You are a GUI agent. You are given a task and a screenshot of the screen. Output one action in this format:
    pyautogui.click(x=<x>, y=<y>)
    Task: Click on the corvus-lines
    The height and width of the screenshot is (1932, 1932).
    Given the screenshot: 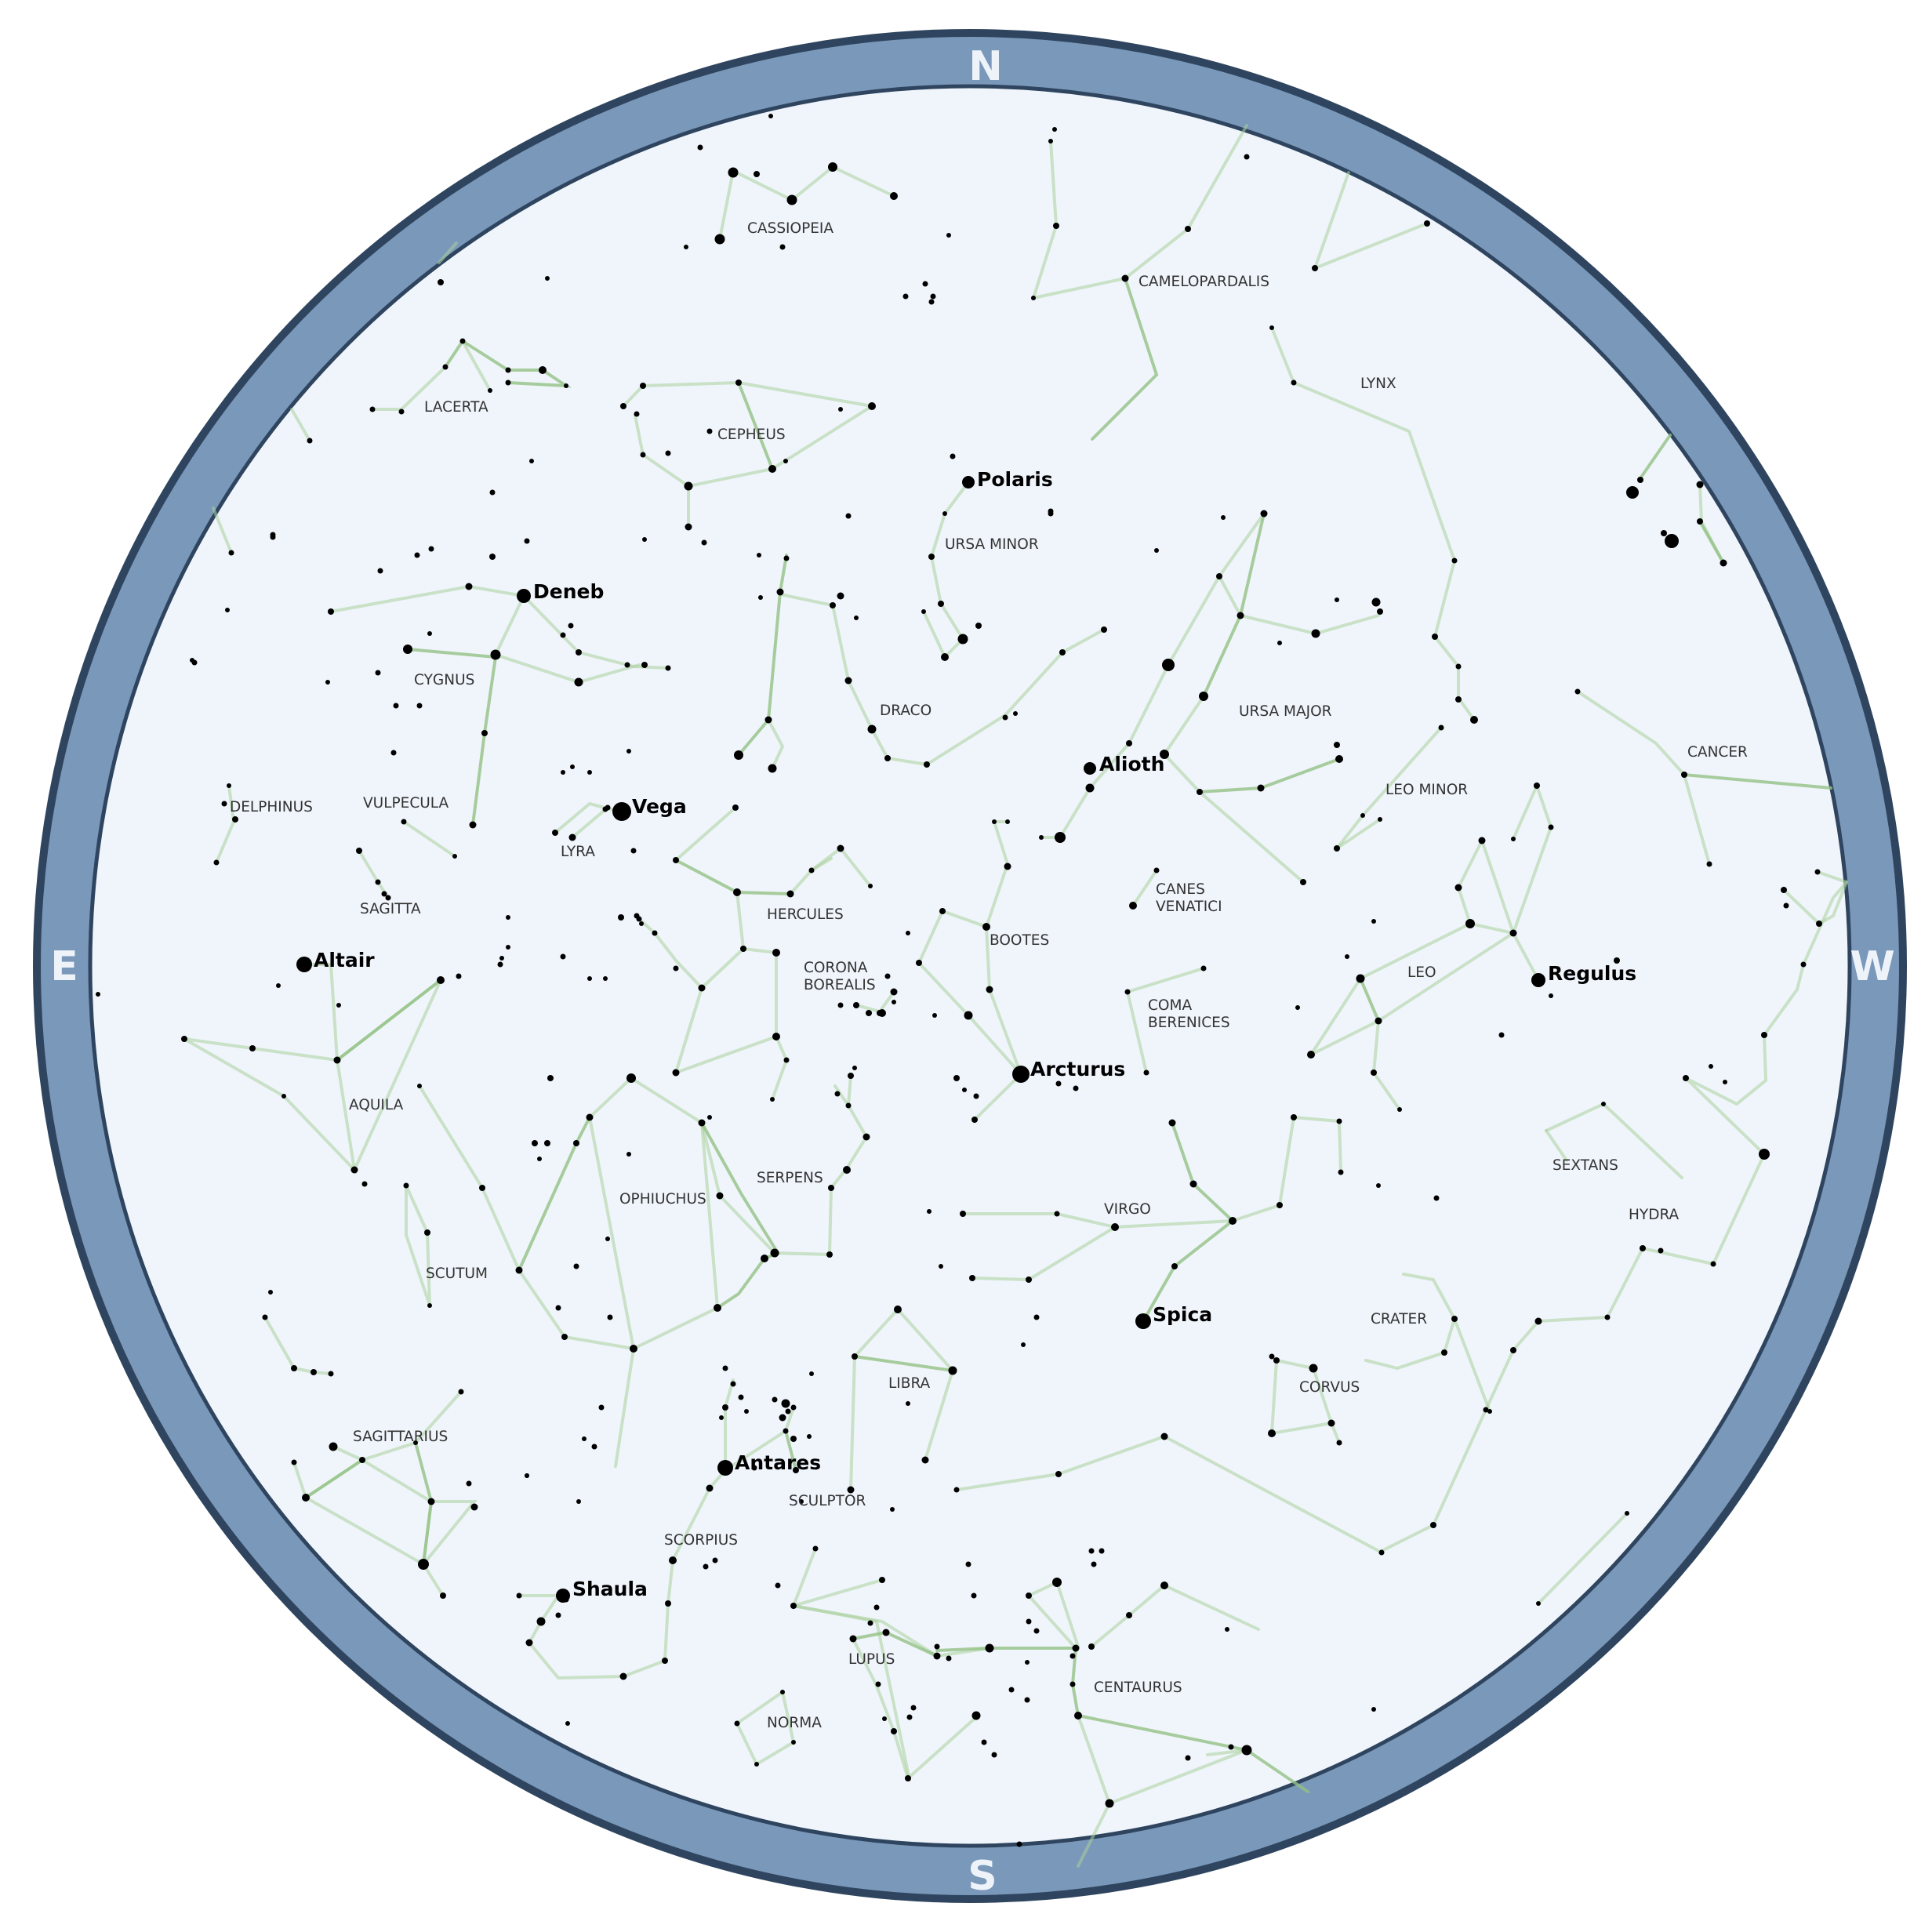 What is the action you would take?
    pyautogui.click(x=1308, y=1401)
    